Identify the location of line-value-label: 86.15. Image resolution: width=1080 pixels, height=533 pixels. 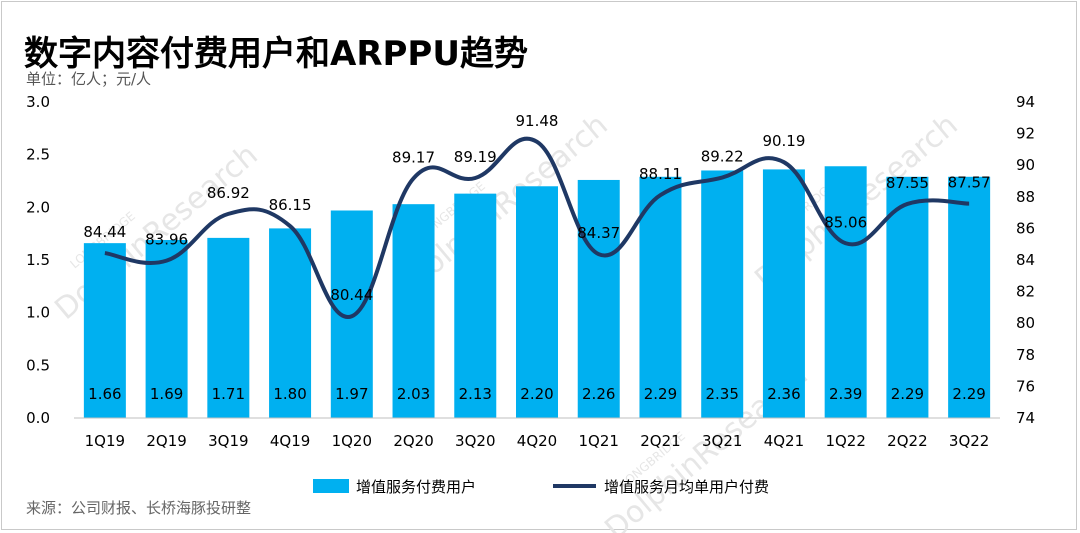
(290, 205).